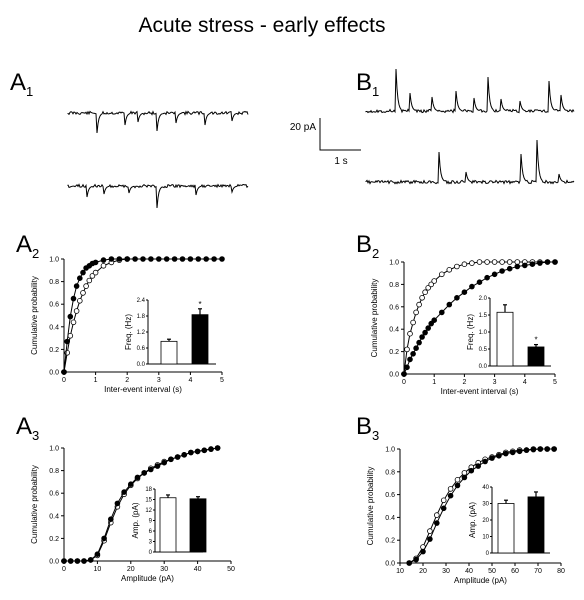 This screenshot has width=584, height=600. I want to click on inset-y-tick-label: 1.0, so click(483, 333).